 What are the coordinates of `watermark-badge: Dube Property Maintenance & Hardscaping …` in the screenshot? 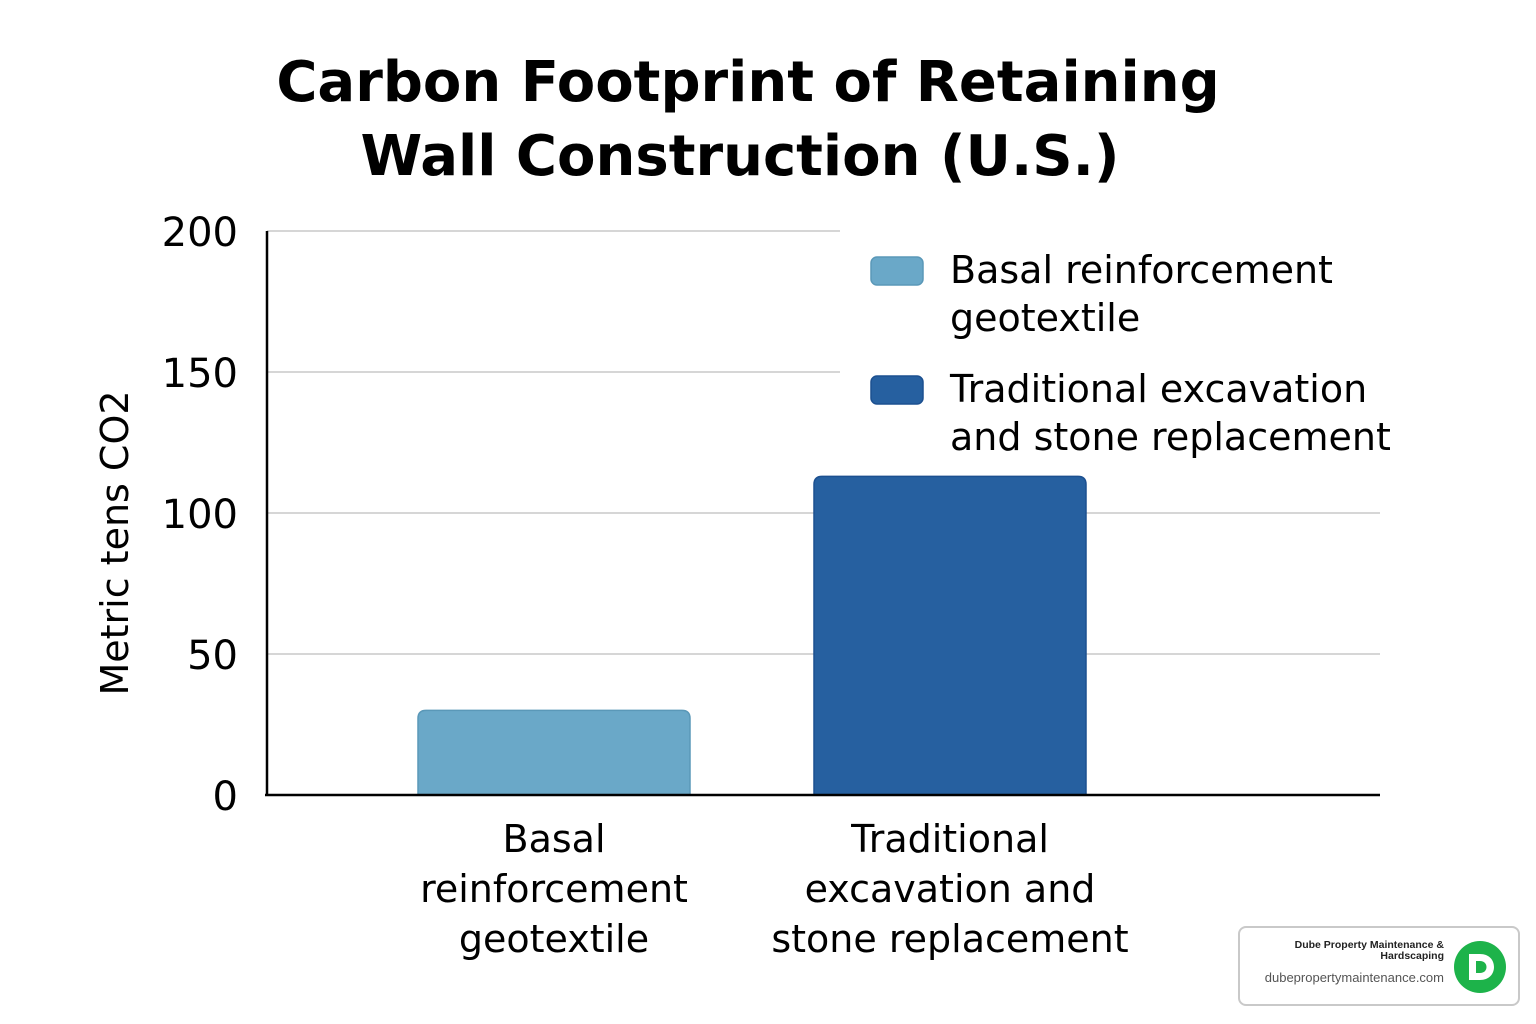 It's located at (1379, 966).